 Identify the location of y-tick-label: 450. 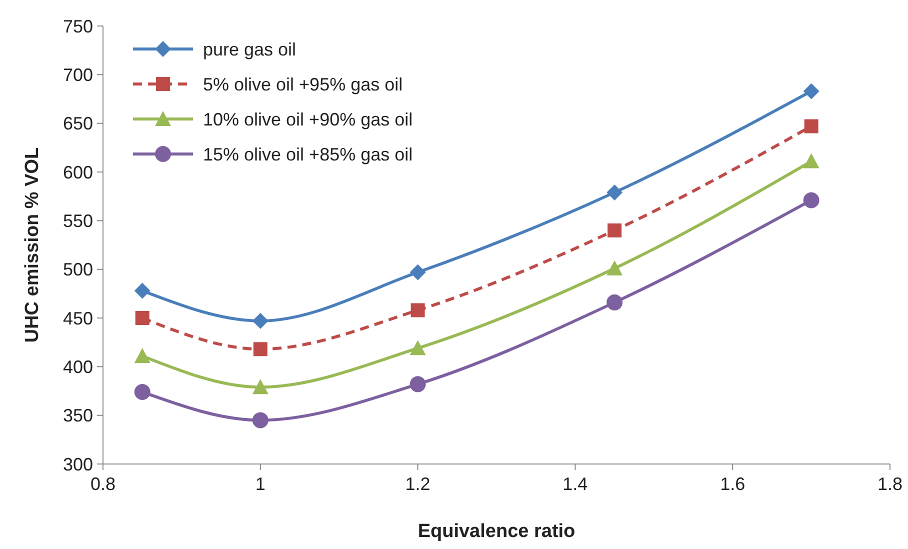
(77, 318).